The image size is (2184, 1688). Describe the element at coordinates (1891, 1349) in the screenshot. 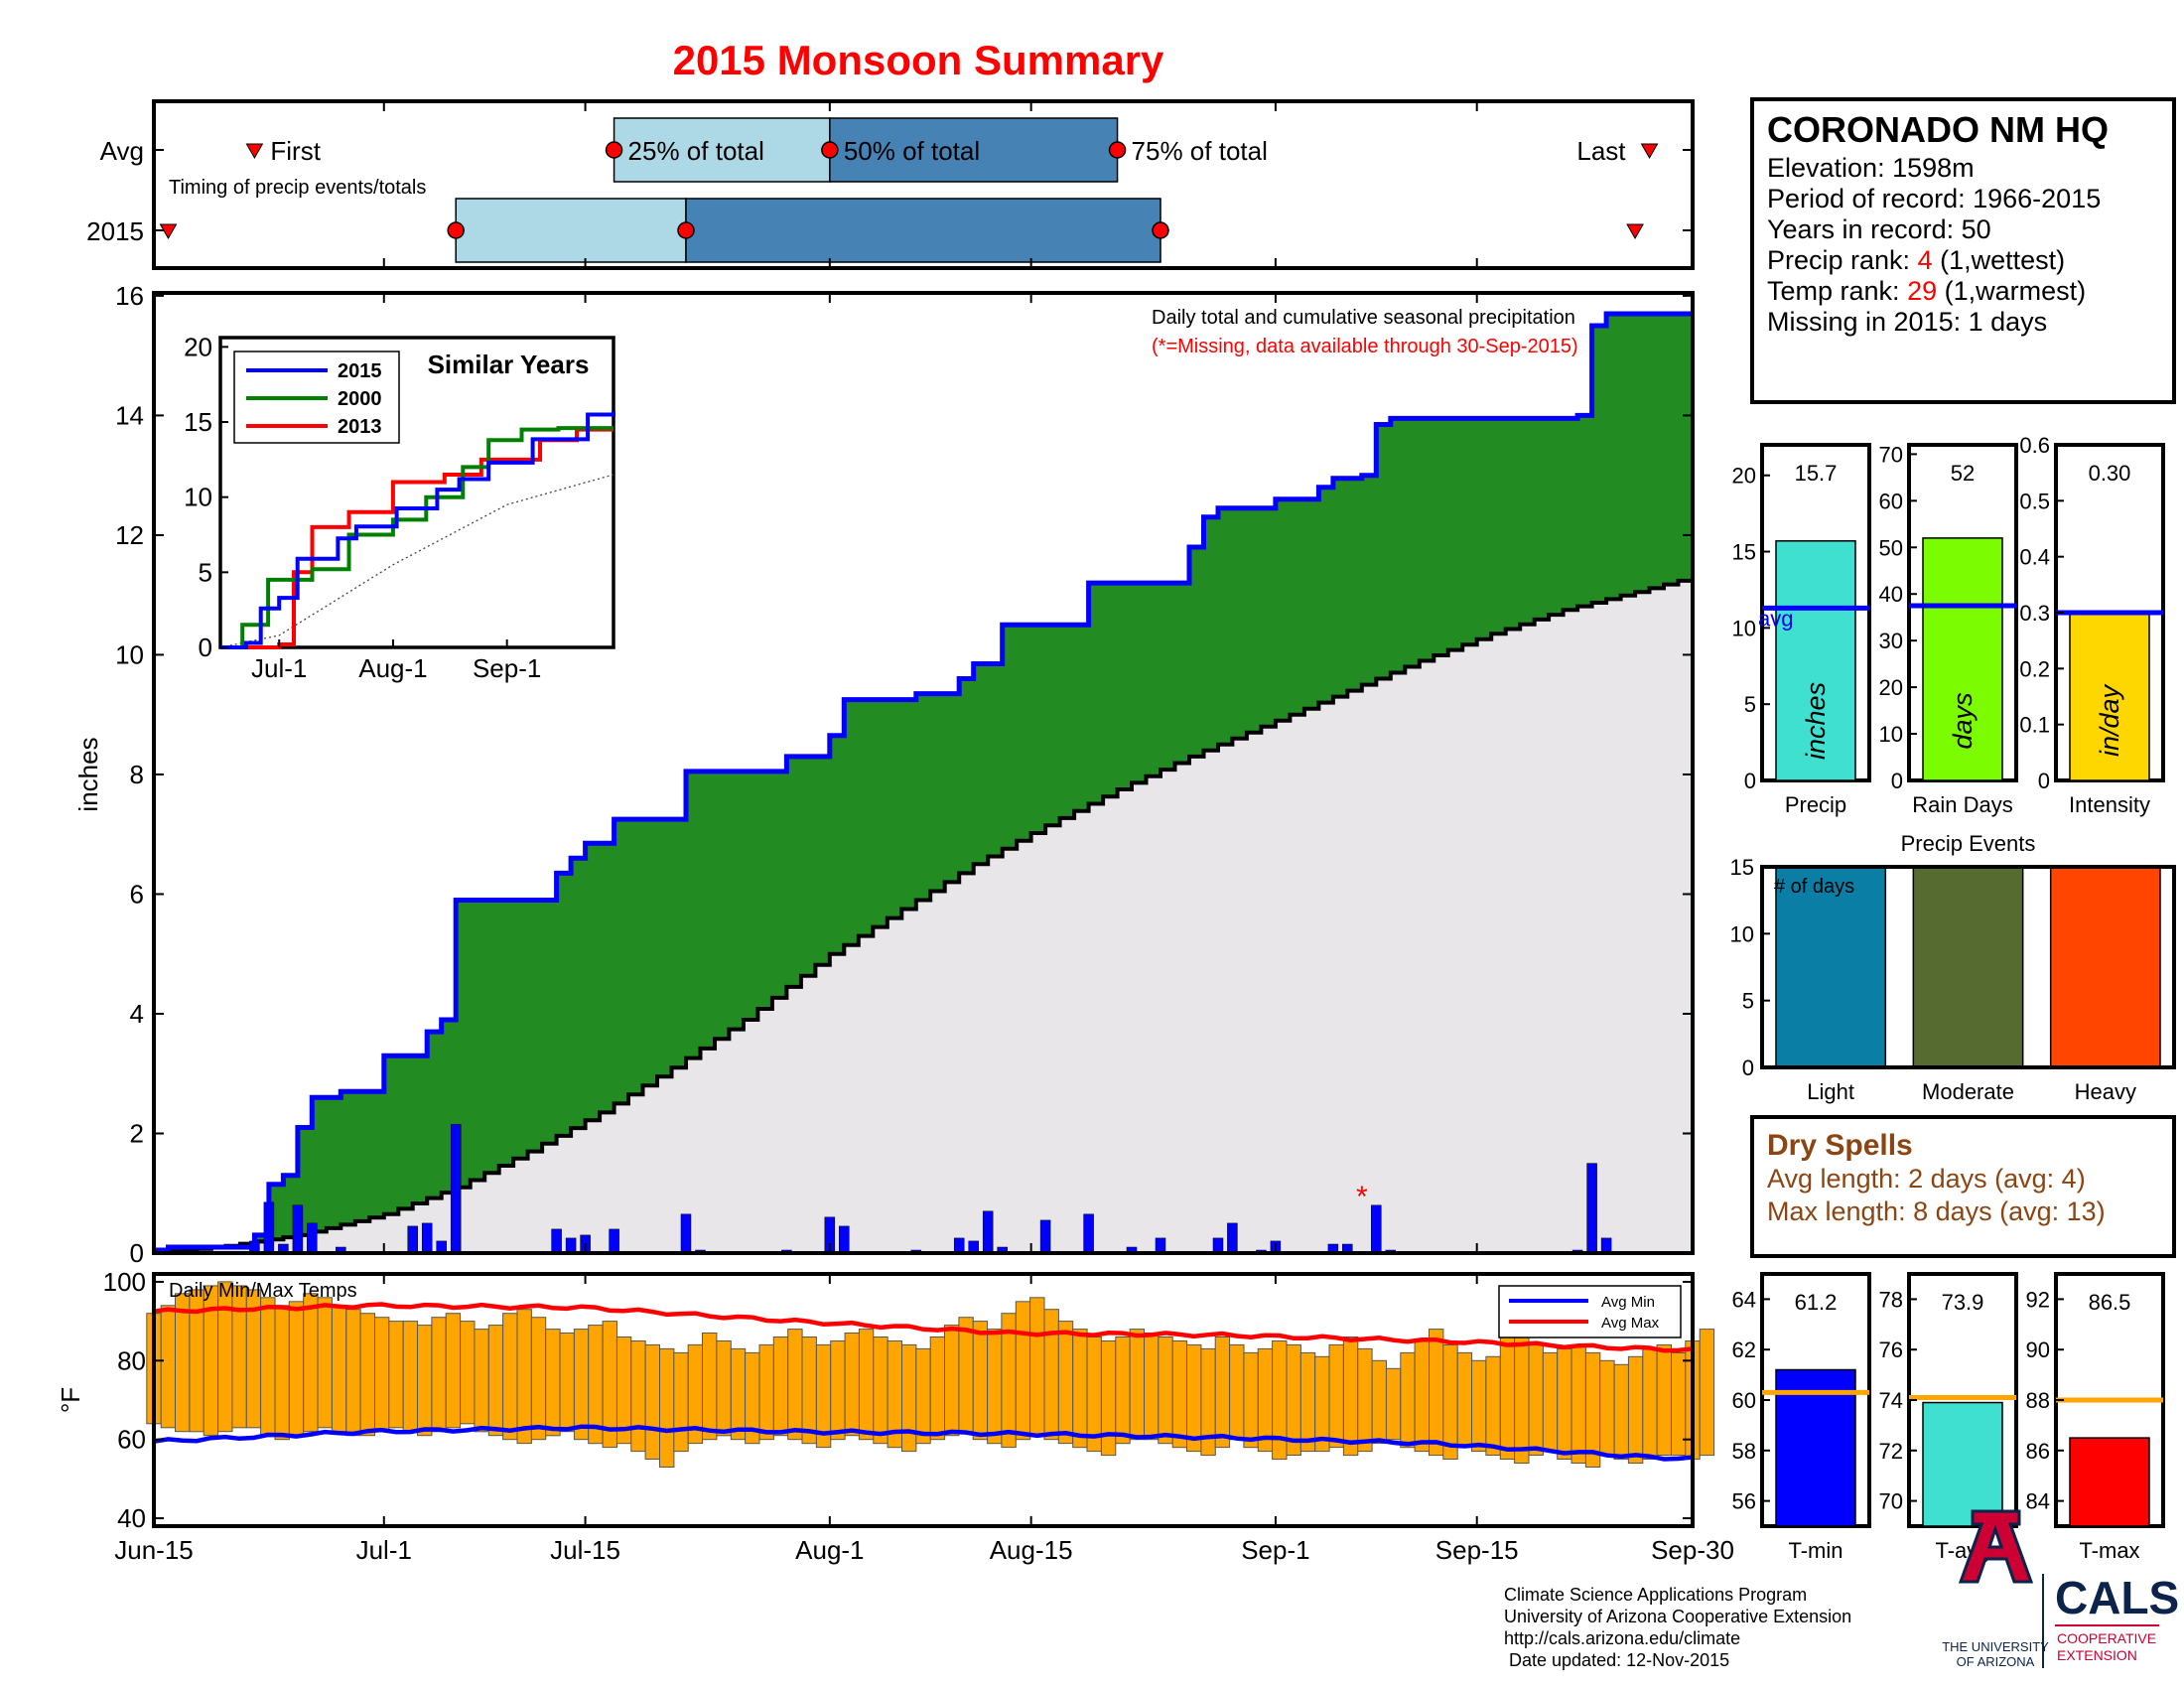

I see `small-panel-tick-label: 76` at that location.